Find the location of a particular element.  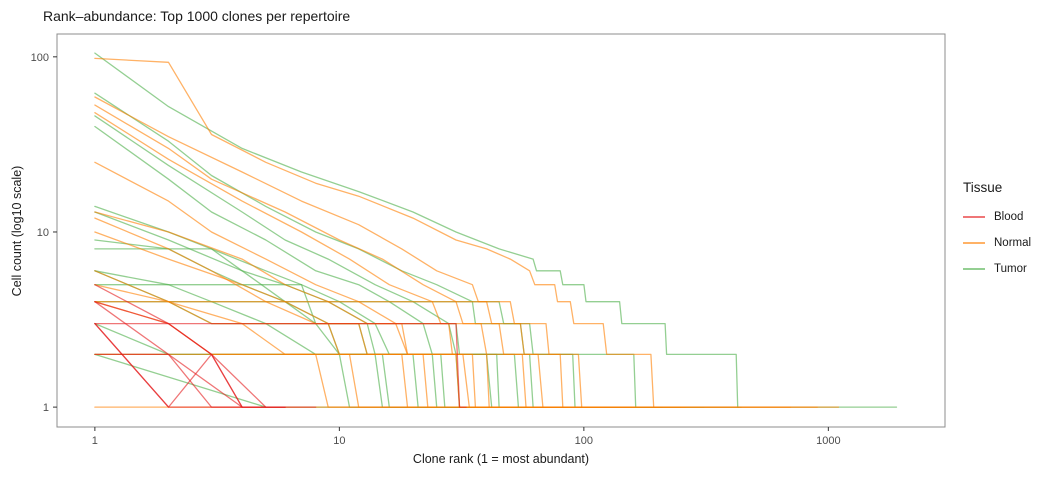

legend: Tissue Blood Normal Tumor is located at coordinates (1009, 231).